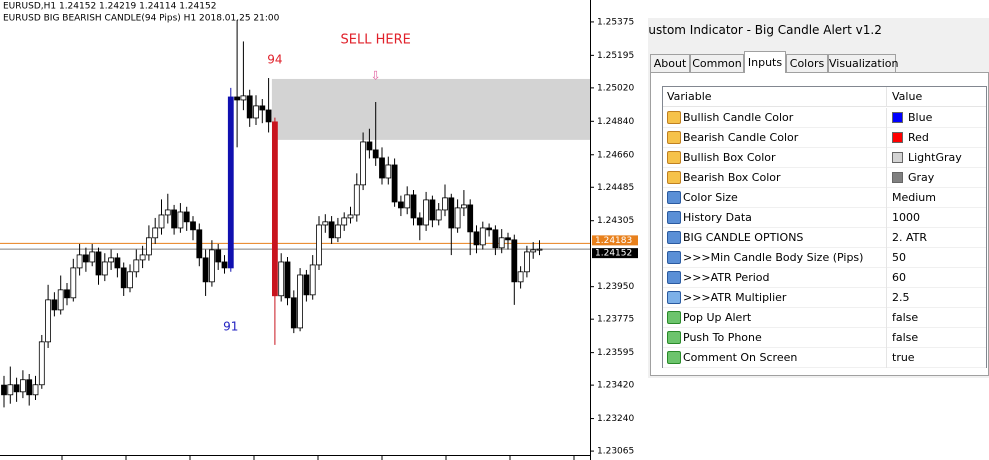 The height and width of the screenshot is (460, 989). I want to click on input-row: Bearish Candle Color Red, so click(824, 138).